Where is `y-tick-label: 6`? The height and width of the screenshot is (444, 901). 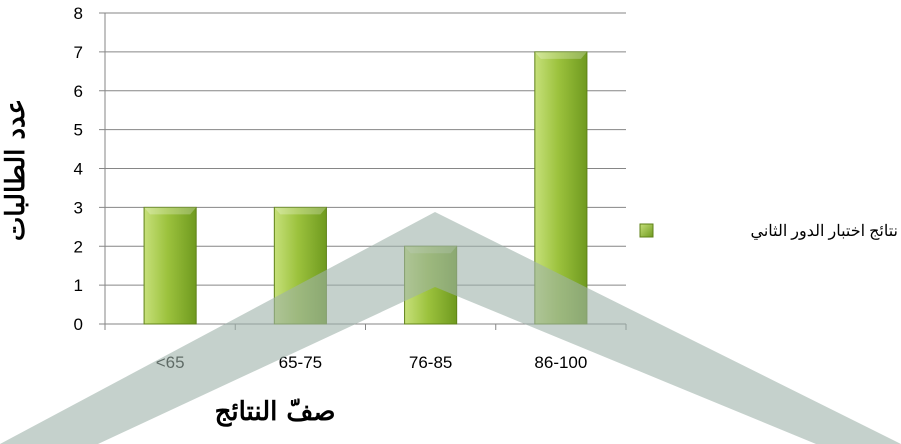
y-tick-label: 6 is located at coordinates (78, 91).